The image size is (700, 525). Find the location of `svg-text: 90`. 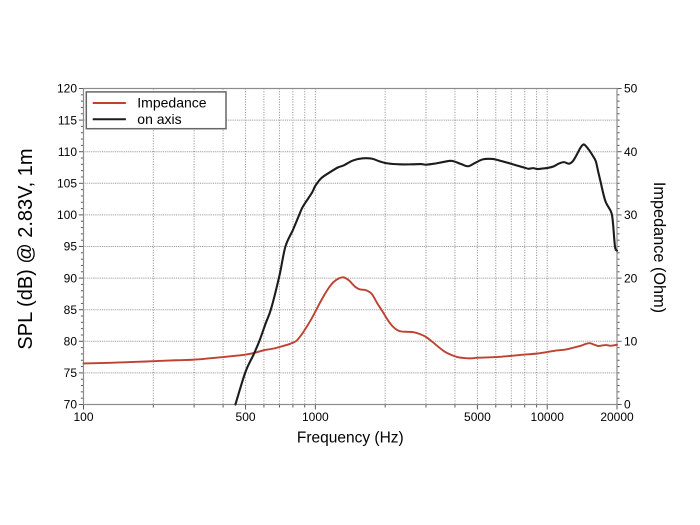

svg-text: 90 is located at coordinates (71, 278).